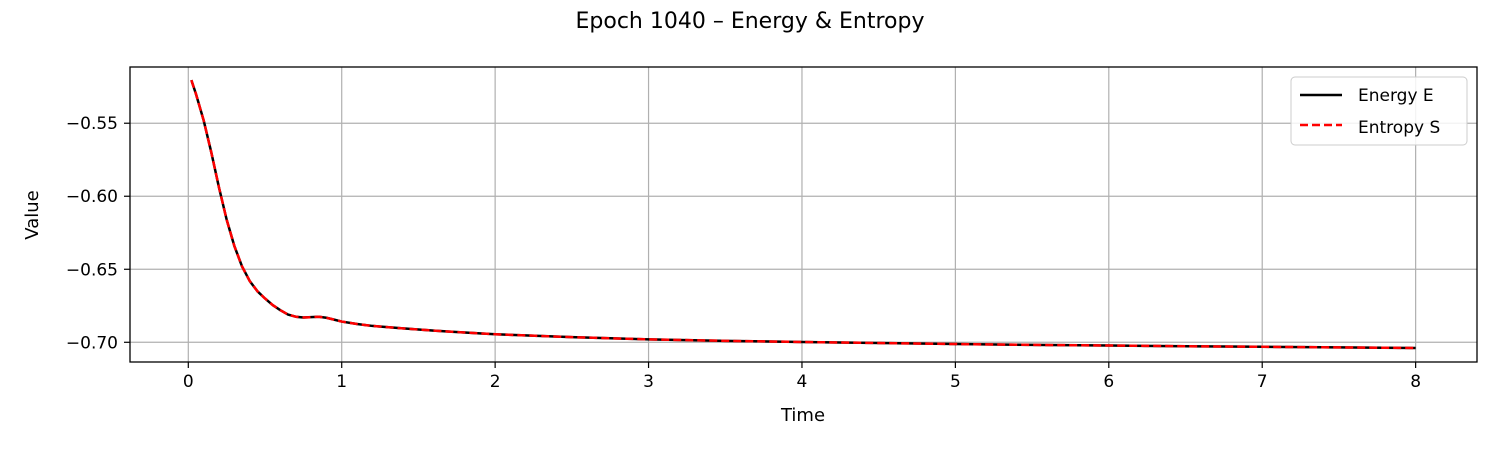  I want to click on x-tick-label: 6, so click(1108, 382).